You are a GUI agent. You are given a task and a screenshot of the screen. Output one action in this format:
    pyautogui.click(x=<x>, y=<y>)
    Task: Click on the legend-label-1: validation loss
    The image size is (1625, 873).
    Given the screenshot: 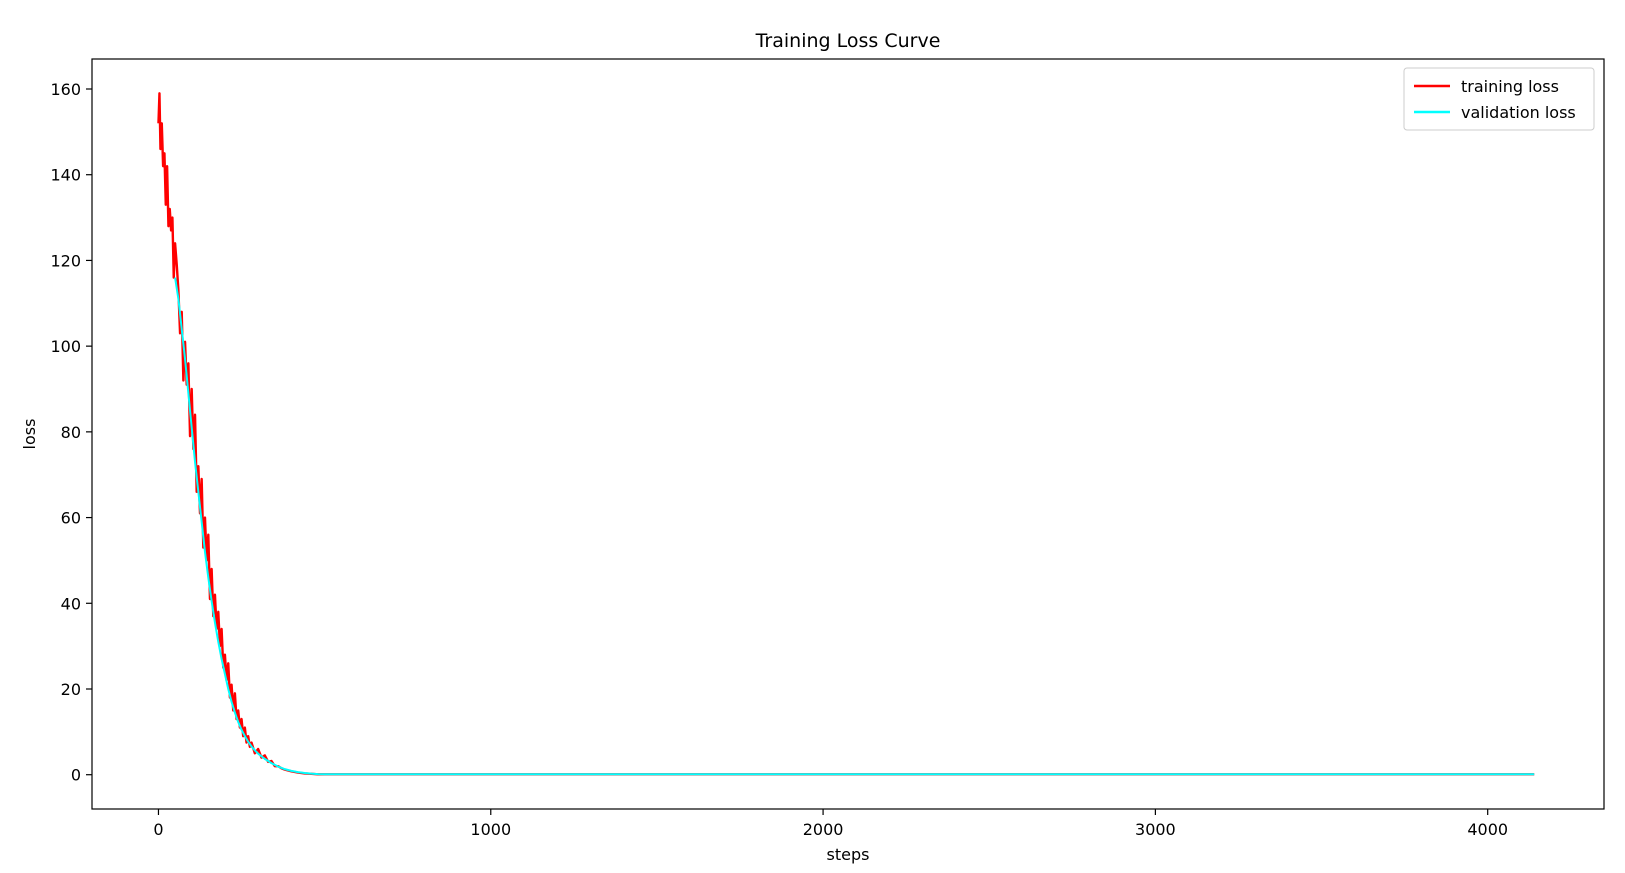 What is the action you would take?
    pyautogui.click(x=1518, y=112)
    